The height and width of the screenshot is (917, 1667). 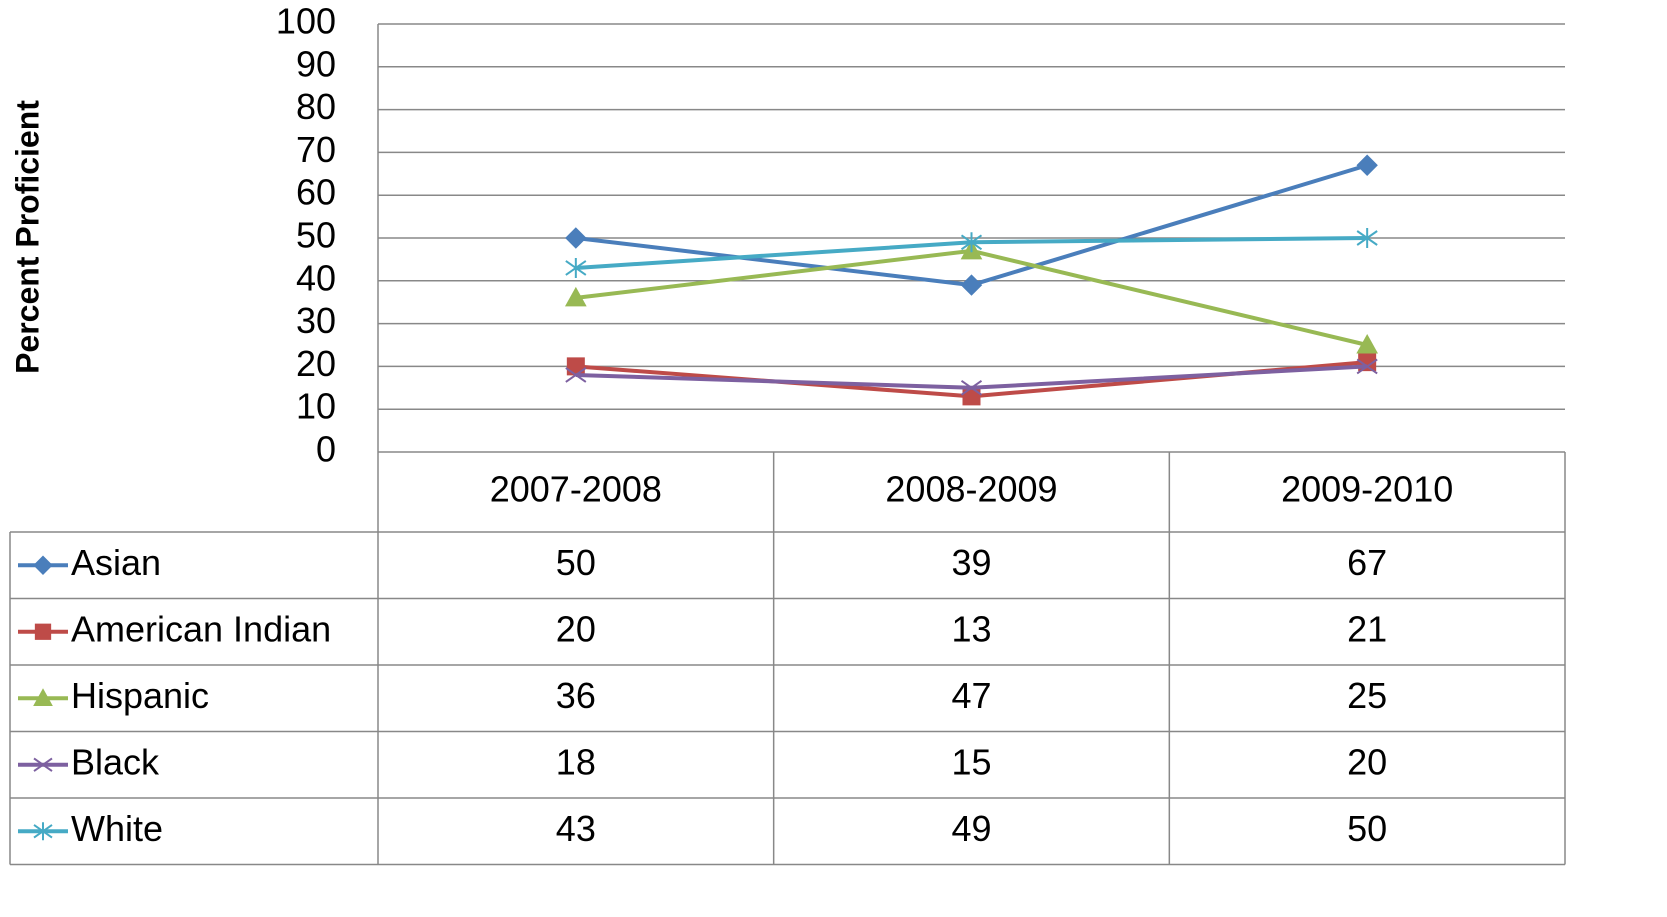 I want to click on y-tick-label: 30, so click(x=316, y=320).